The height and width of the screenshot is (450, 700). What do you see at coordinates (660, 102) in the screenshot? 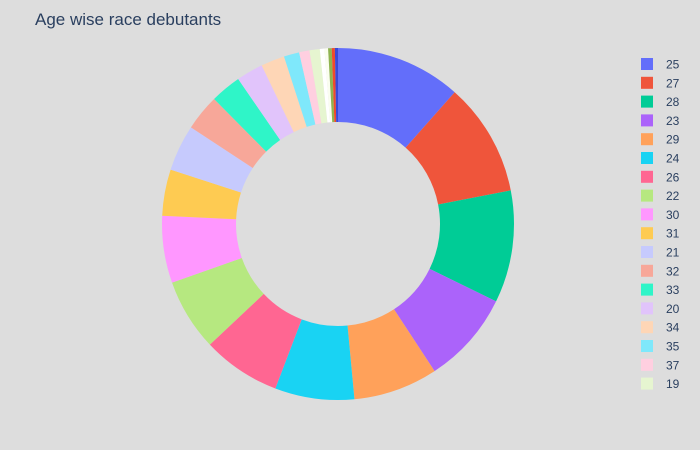
I see `legend-item-28: 28` at bounding box center [660, 102].